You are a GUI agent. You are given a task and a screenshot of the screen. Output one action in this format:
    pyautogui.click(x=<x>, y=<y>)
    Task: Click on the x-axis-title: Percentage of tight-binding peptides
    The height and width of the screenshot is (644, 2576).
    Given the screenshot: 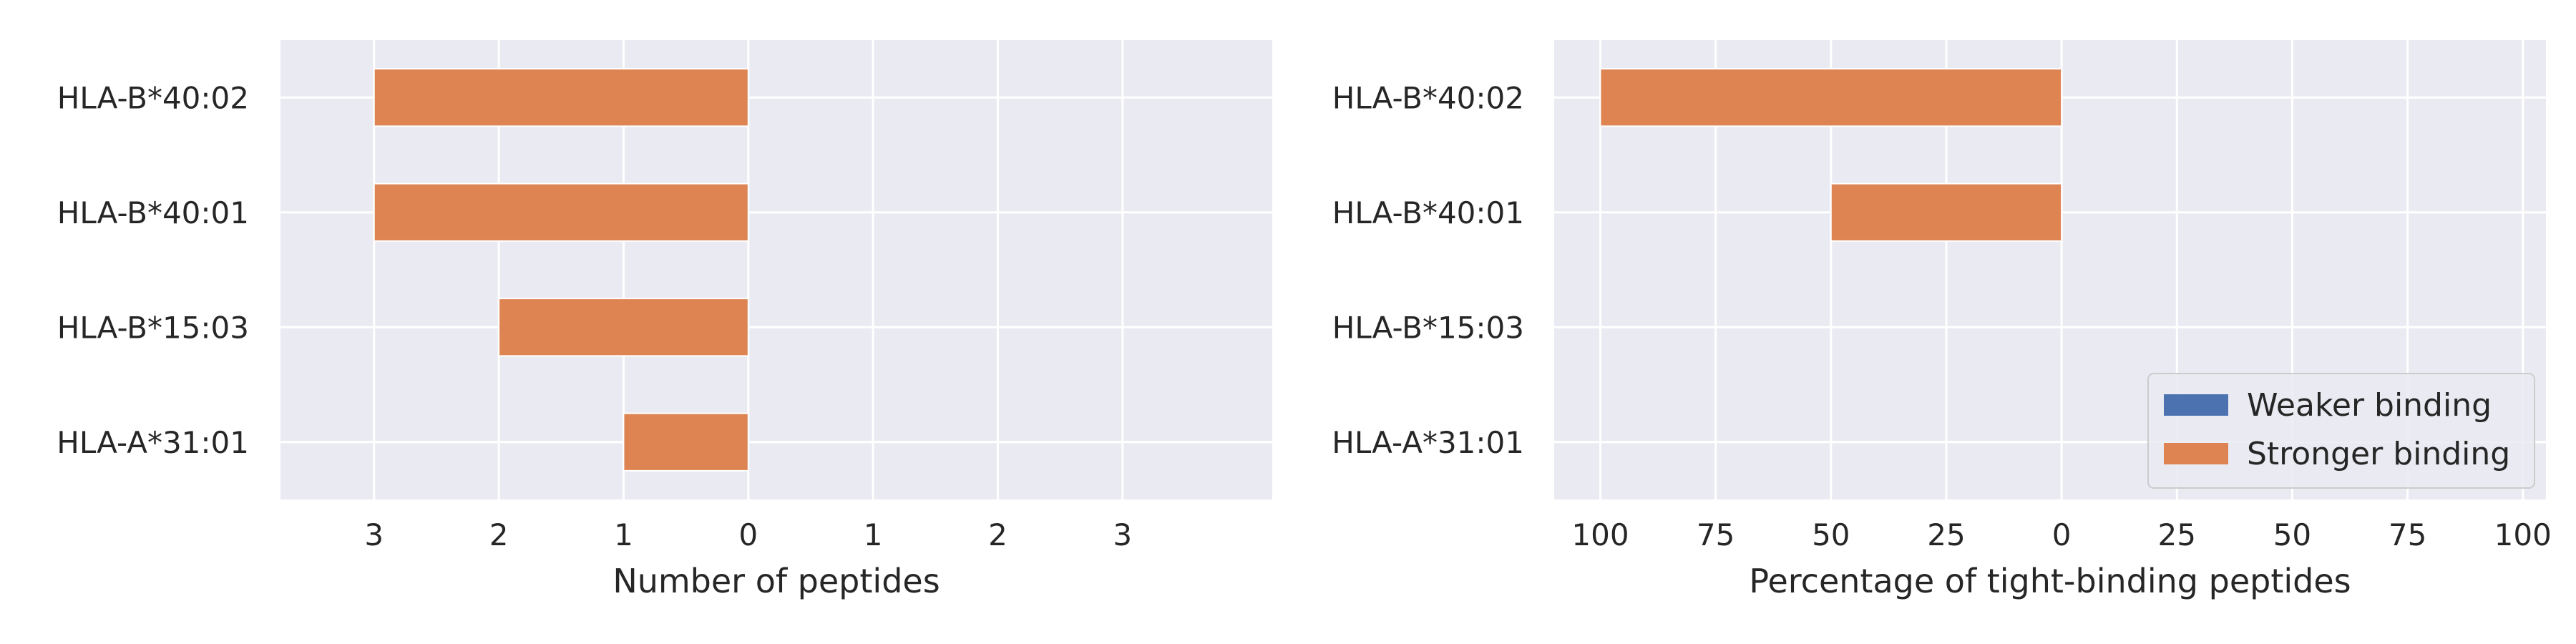 What is the action you would take?
    pyautogui.click(x=2050, y=581)
    